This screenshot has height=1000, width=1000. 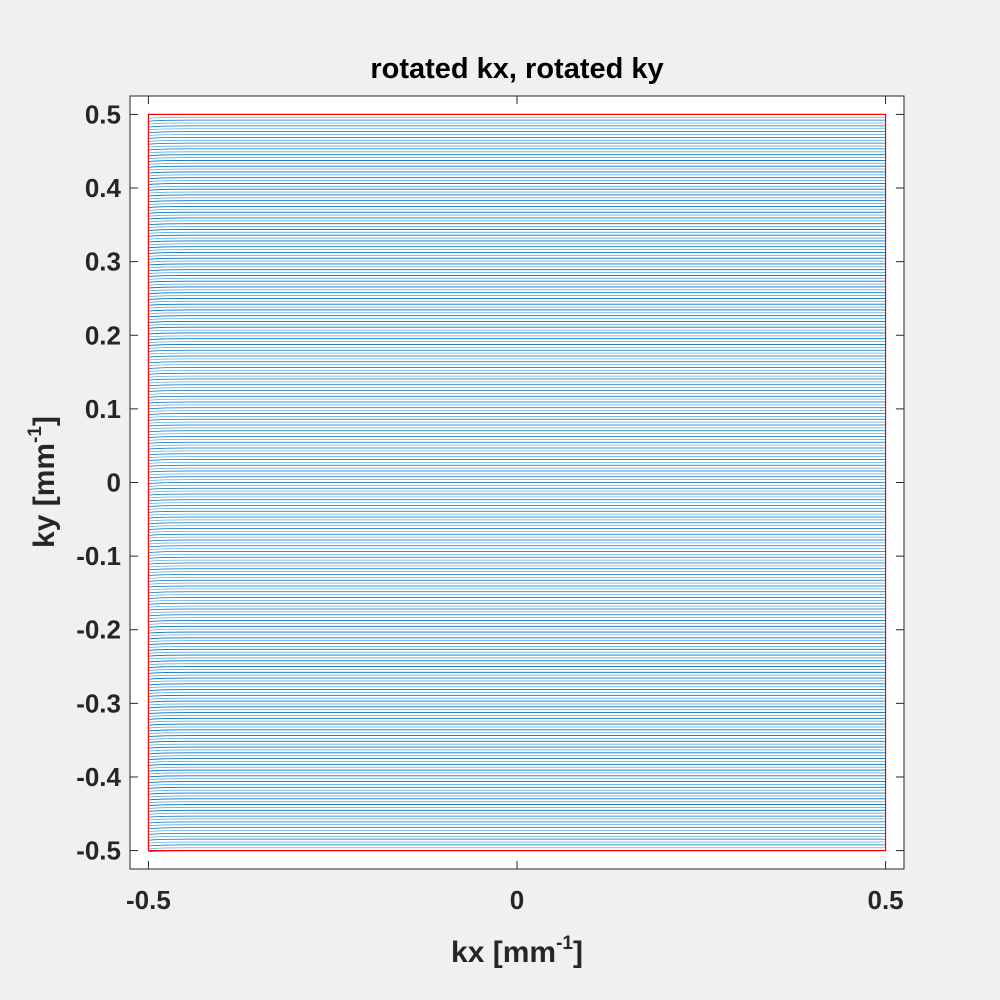 What do you see at coordinates (103, 409) in the screenshot?
I see `y-tick-label: 0.1` at bounding box center [103, 409].